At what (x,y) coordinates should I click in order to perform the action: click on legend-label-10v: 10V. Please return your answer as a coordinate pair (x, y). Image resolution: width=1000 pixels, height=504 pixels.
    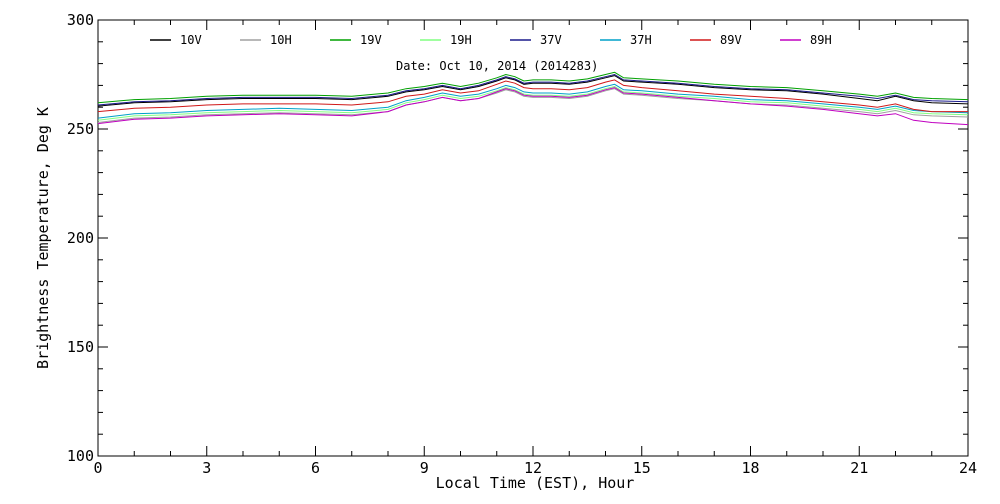
    Looking at the image, I should click on (191, 40).